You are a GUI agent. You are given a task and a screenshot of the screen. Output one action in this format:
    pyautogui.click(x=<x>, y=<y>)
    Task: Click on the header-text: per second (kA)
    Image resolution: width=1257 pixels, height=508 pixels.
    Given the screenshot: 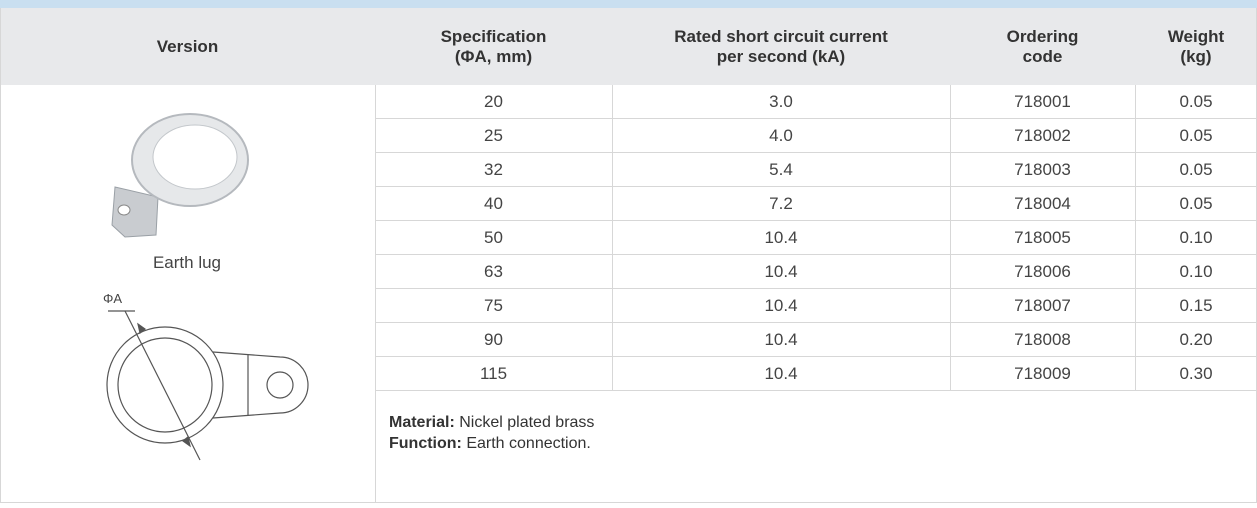 What is the action you would take?
    pyautogui.click(x=781, y=56)
    